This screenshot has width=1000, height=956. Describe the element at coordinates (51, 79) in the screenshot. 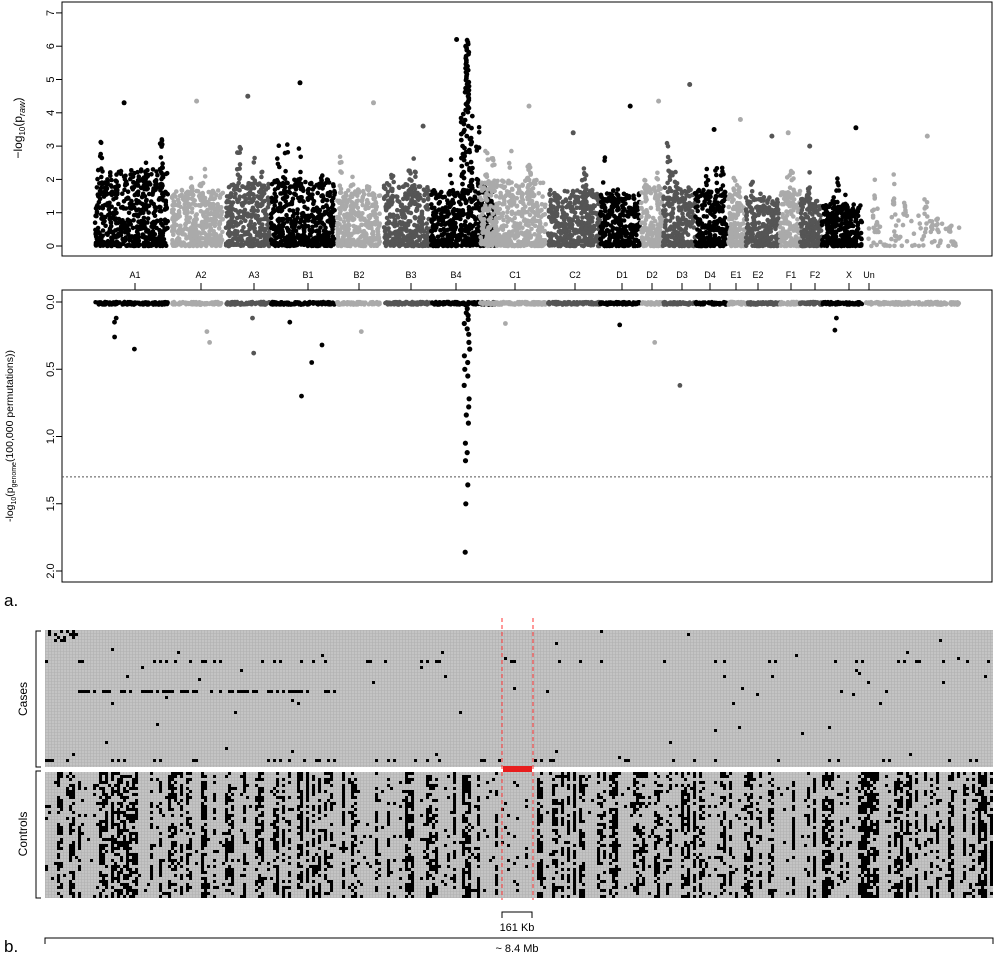

I see `top-y-tick-label: 5` at that location.